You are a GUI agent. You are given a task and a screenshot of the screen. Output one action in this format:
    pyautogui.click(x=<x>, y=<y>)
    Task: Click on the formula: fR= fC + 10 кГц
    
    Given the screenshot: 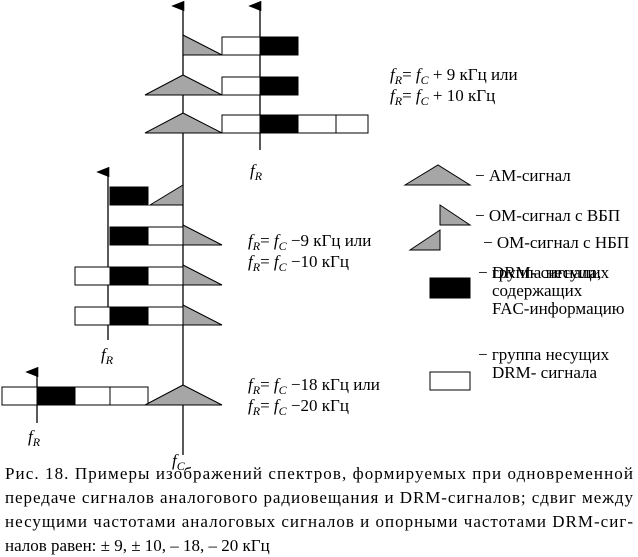 What is the action you would take?
    pyautogui.click(x=442, y=97)
    